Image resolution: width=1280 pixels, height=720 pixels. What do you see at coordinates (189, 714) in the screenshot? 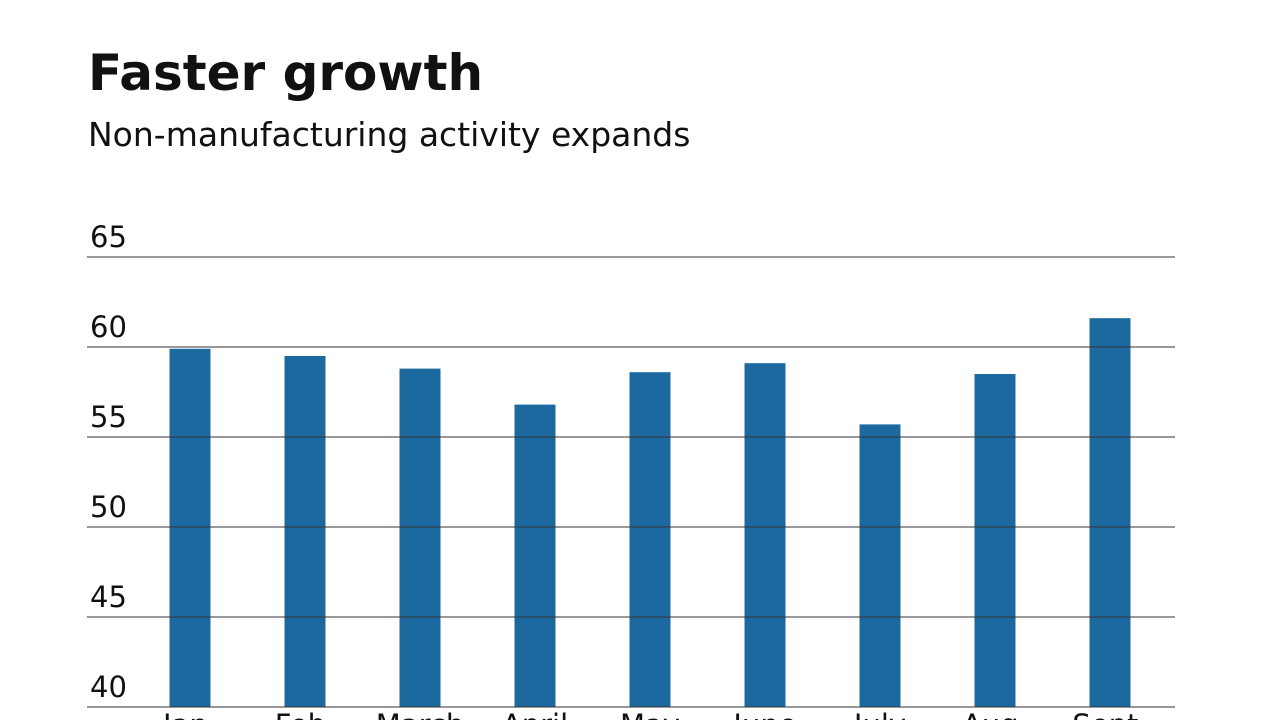
I see `x-tick-label: Jan.` at bounding box center [189, 714].